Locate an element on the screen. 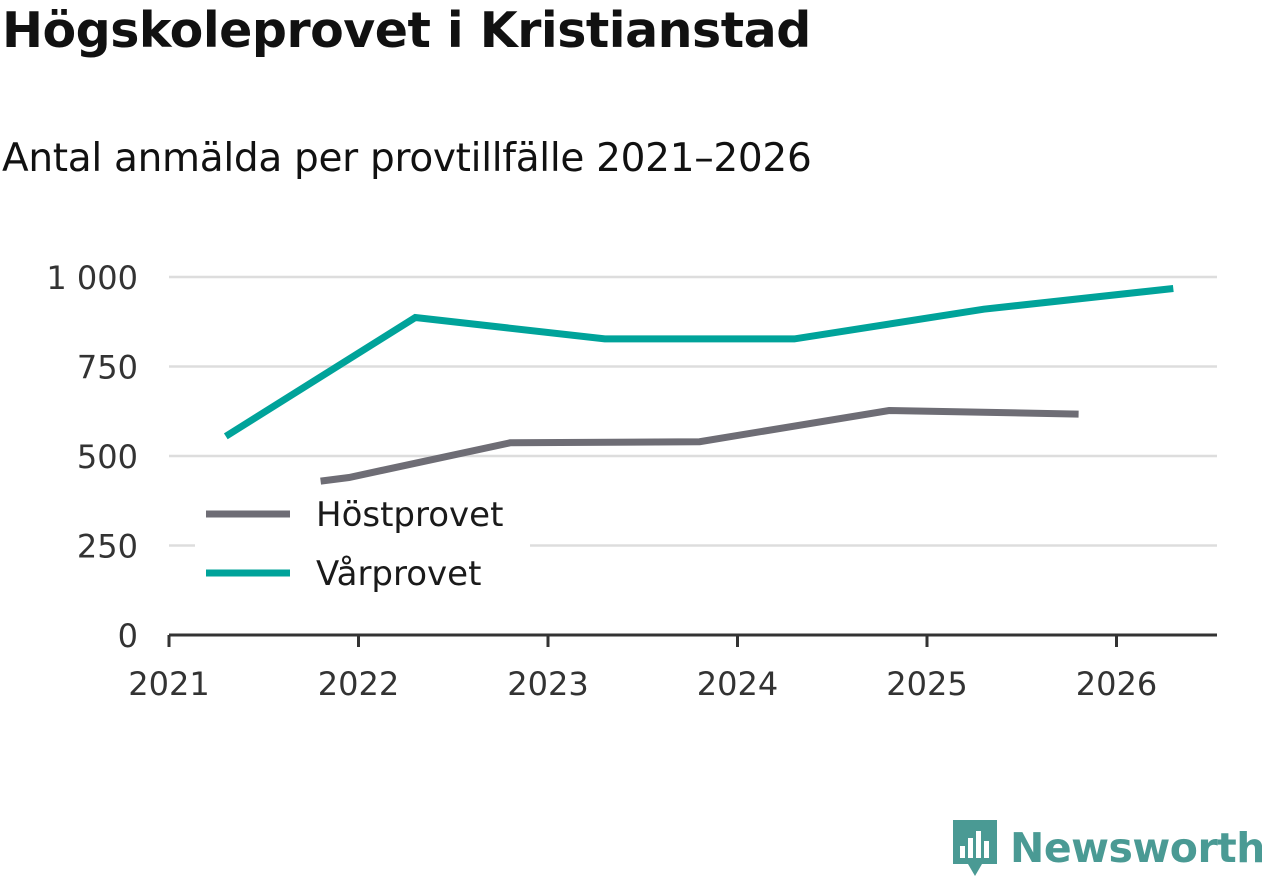 This screenshot has height=879, width=1262. legend-background is located at coordinates (362, 543).